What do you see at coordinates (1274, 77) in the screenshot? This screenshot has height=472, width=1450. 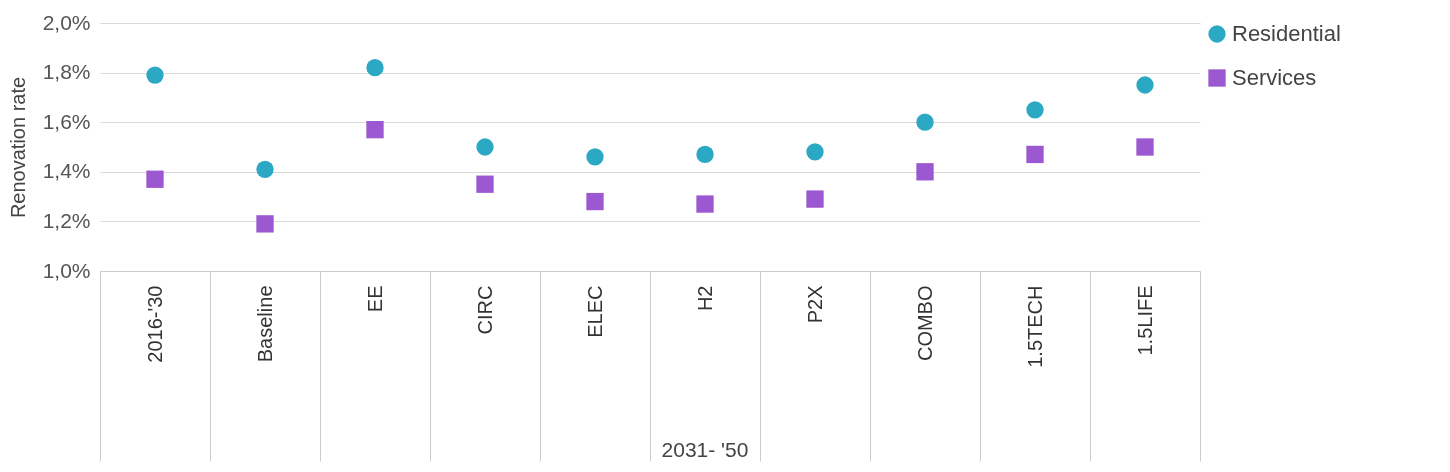 I see `legend-label: Services` at bounding box center [1274, 77].